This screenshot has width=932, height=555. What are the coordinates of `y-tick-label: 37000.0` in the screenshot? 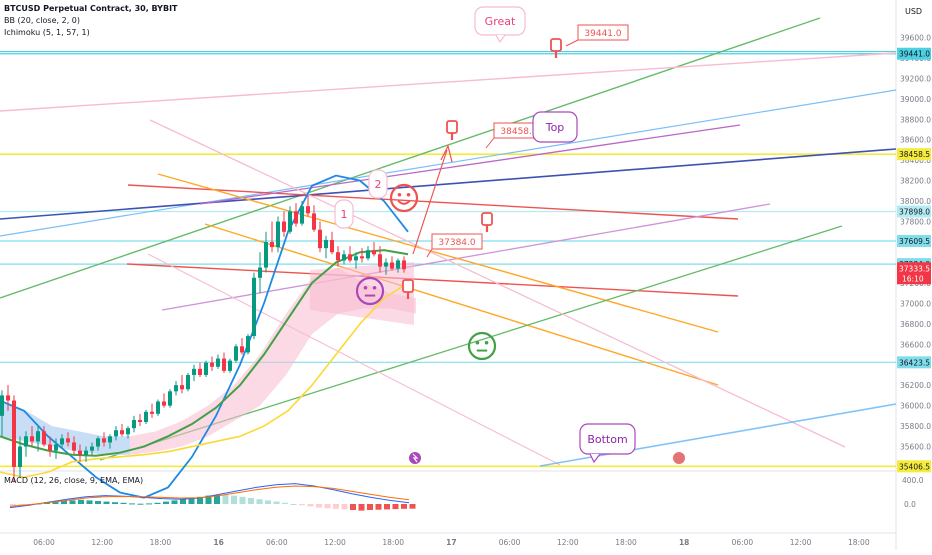 It's located at (915, 303).